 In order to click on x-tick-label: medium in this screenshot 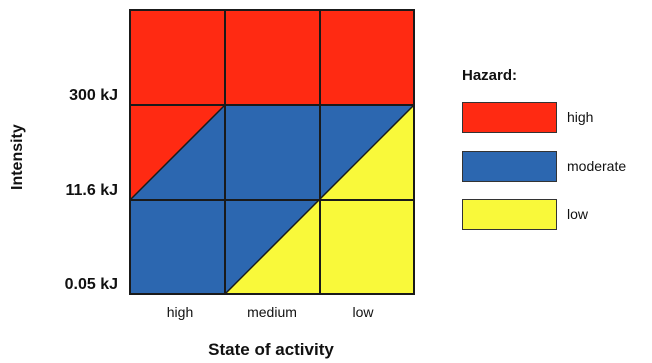, I will do `click(272, 312)`.